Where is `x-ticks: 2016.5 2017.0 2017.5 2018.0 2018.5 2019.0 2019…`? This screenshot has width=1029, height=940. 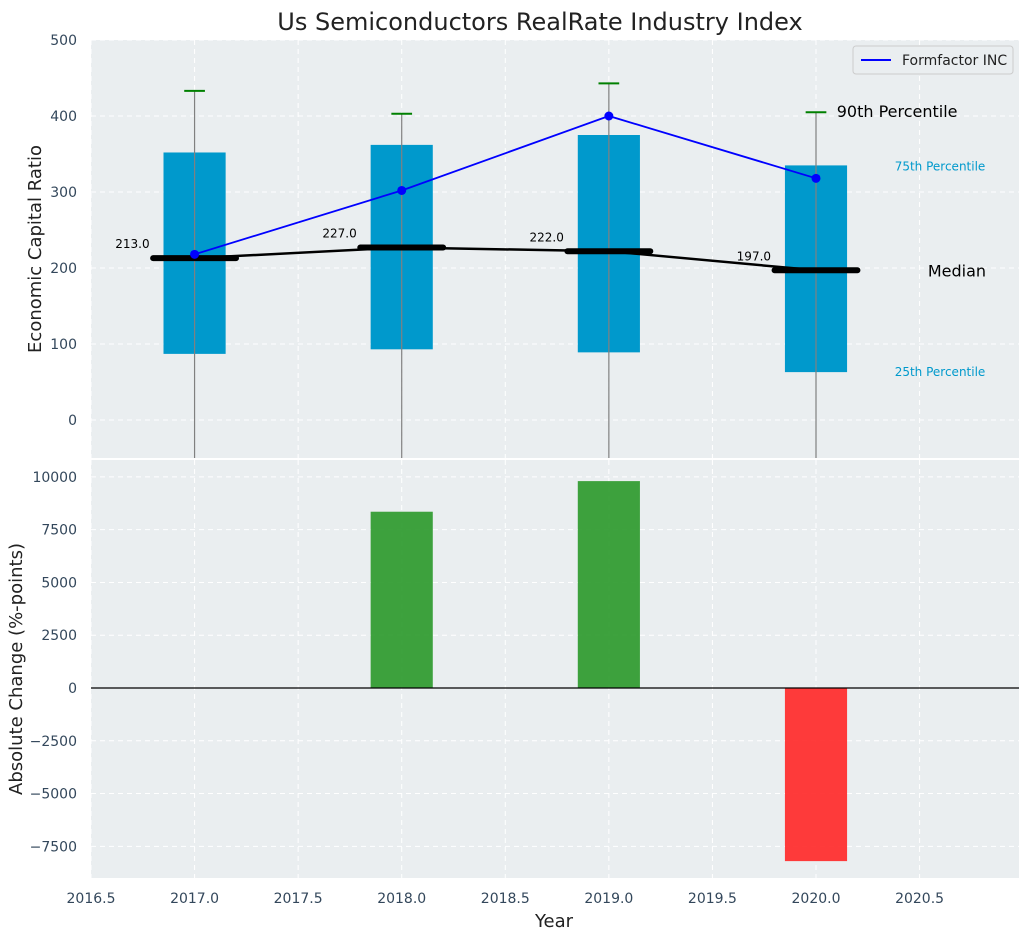 x-ticks: 2016.5 2017.0 2017.5 2018.0 2018.5 2019.0 2019… is located at coordinates (506, 899).